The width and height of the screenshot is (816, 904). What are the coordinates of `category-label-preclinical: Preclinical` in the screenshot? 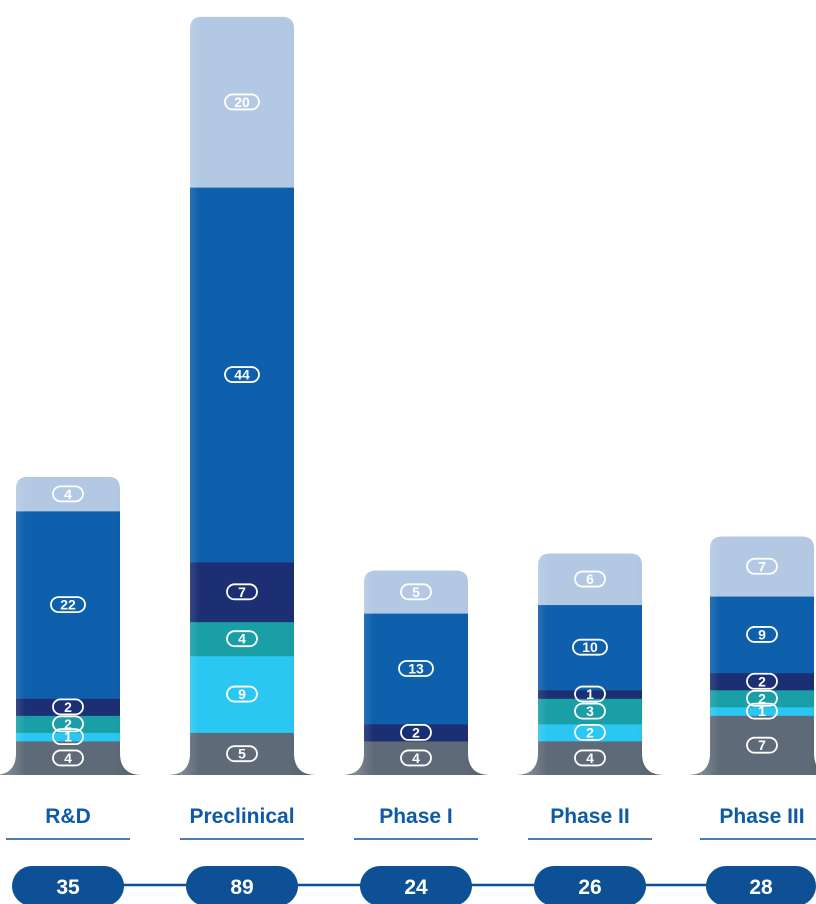 It's located at (241, 816).